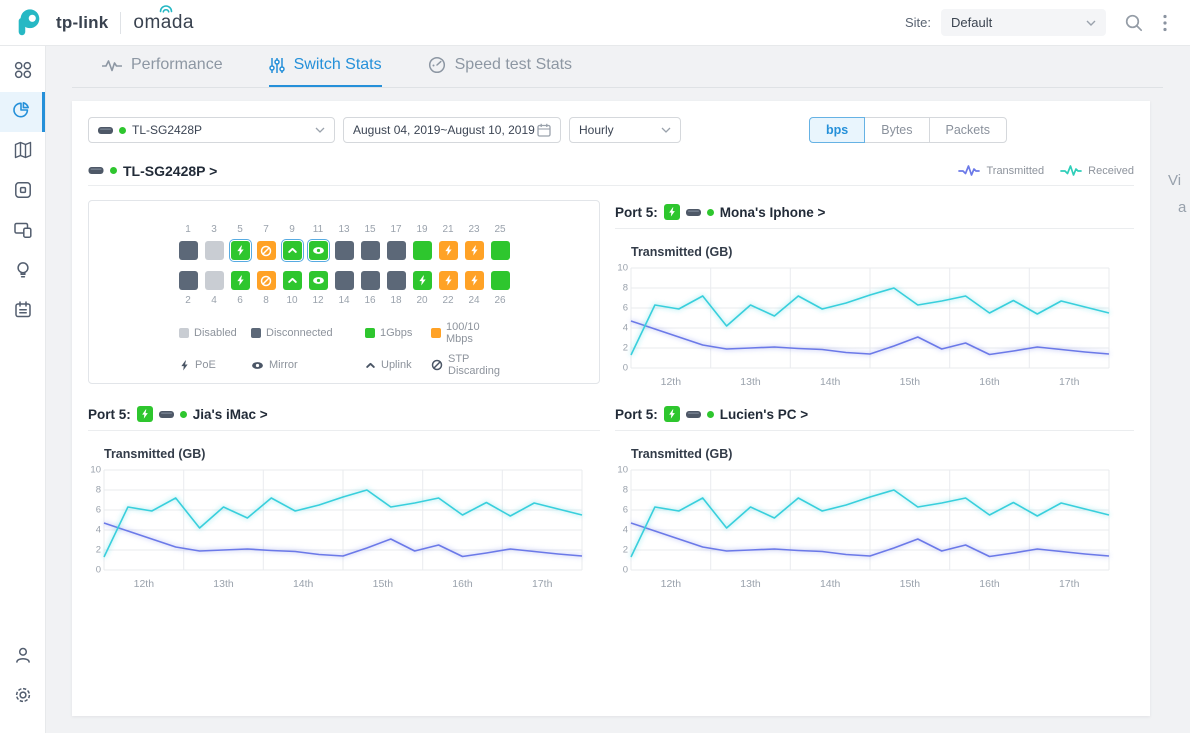 The image size is (1190, 733). What do you see at coordinates (344, 265) in the screenshot?
I see `port-column: 13 14` at bounding box center [344, 265].